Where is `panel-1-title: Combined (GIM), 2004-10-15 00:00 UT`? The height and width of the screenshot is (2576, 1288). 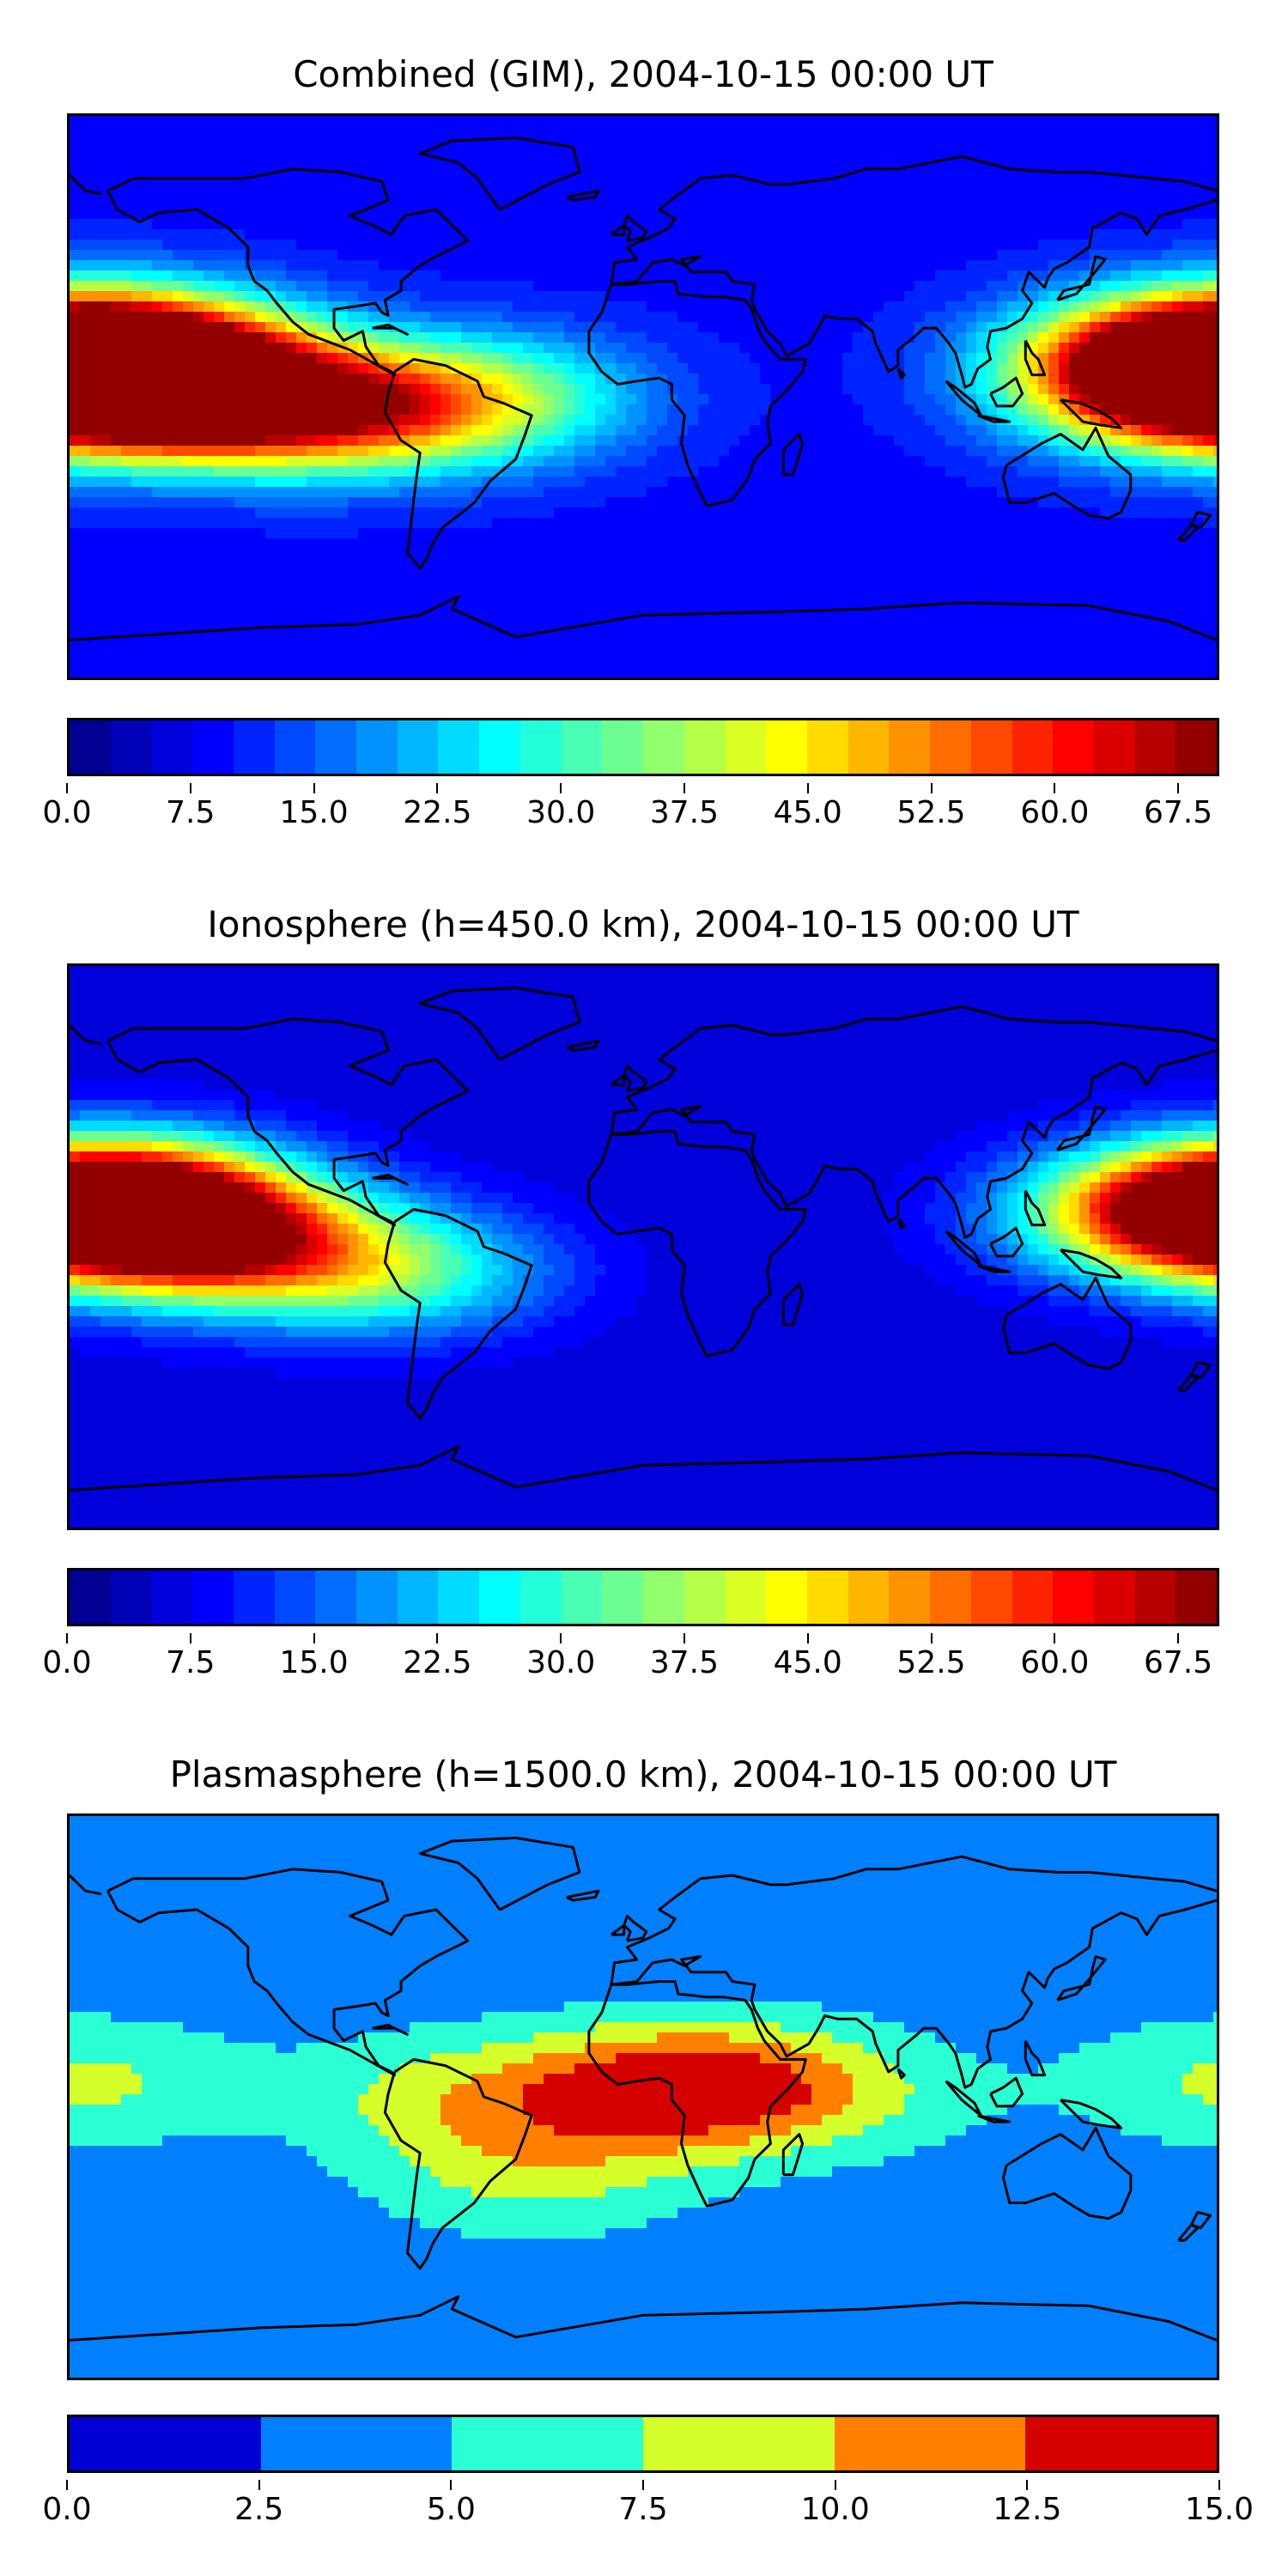 panel-1-title: Combined (GIM), 2004-10-15 00:00 UT is located at coordinates (643, 74).